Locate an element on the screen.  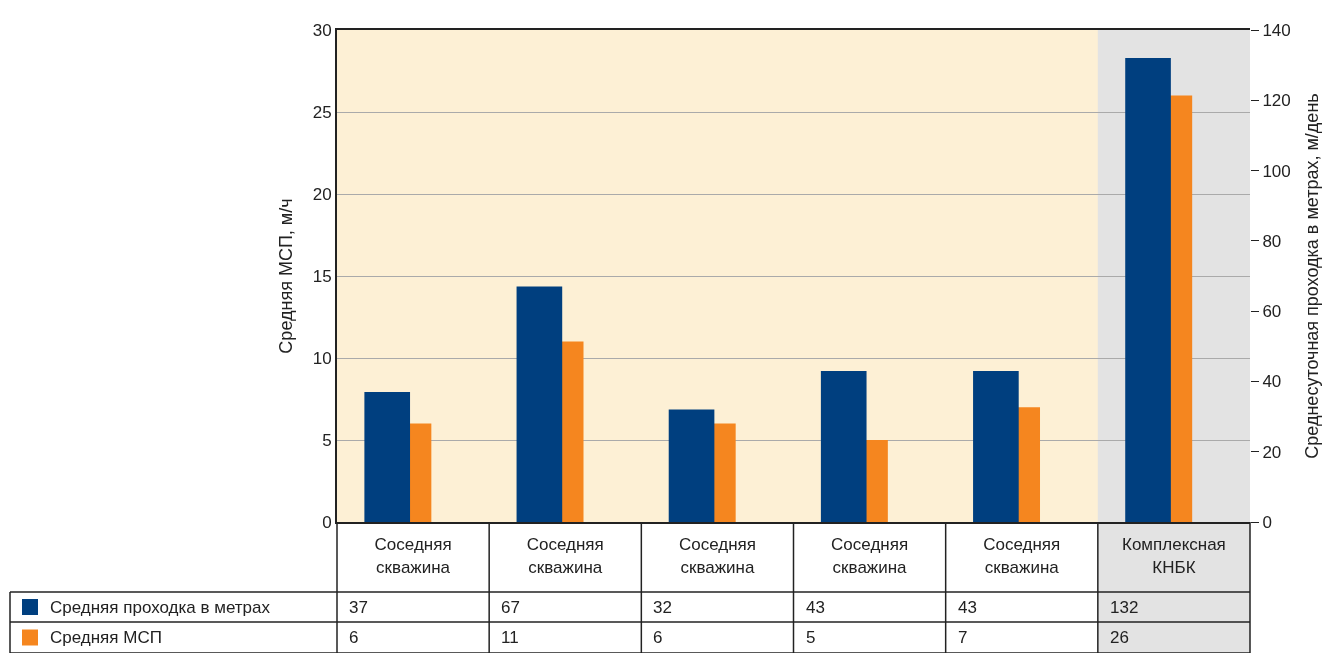
y-tick-label: 0 is located at coordinates (327, 522).